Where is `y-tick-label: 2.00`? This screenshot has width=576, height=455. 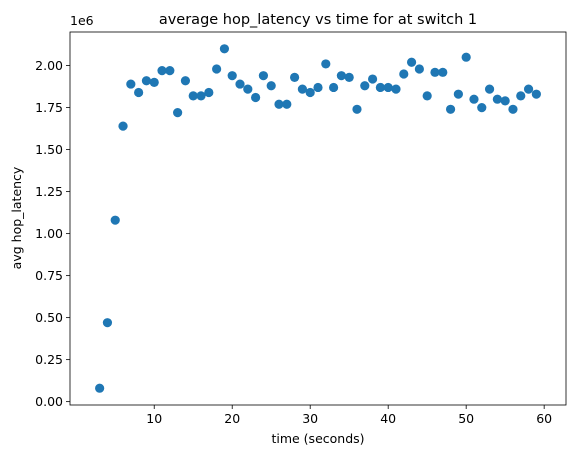
y-tick-label: 2.00 is located at coordinates (49, 65).